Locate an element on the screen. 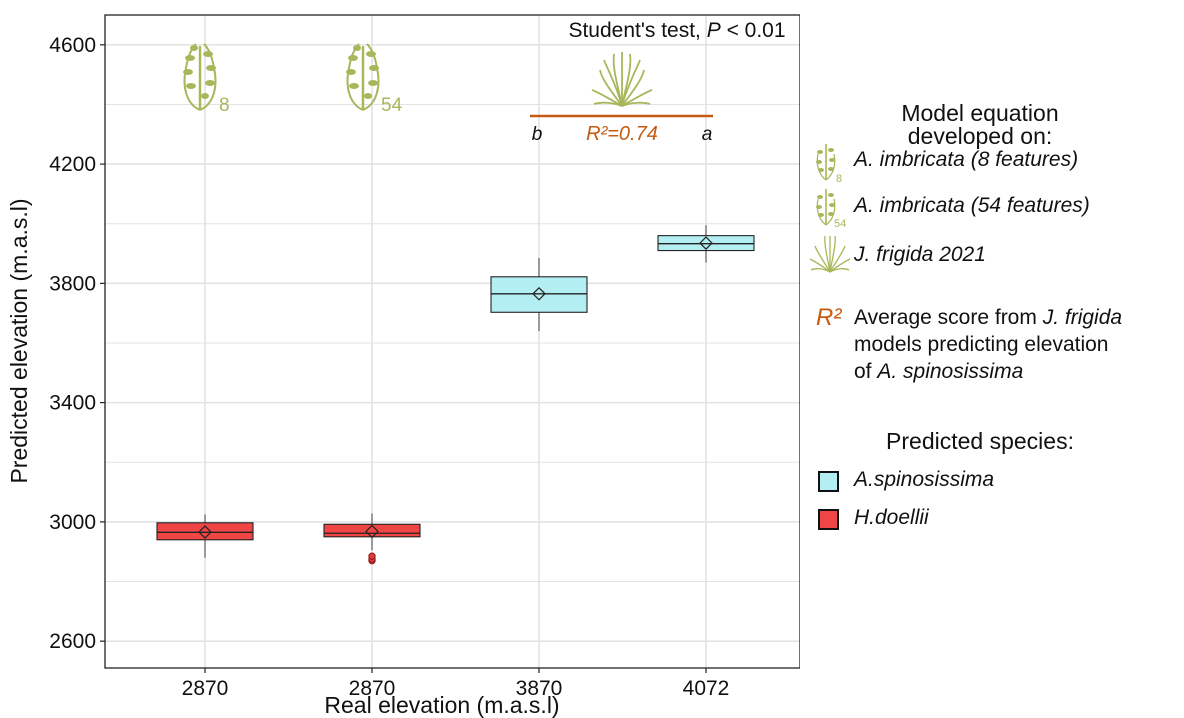 This screenshot has width=1184, height=718. y-axis: 2600 3000 3400 3800 4200 4600 is located at coordinates (77, 343).